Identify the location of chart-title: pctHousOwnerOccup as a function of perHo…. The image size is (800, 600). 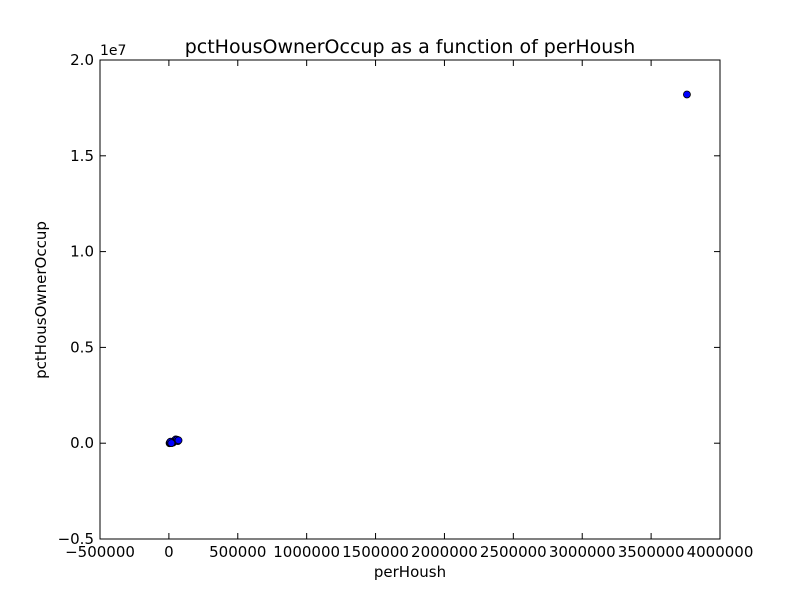
(410, 47).